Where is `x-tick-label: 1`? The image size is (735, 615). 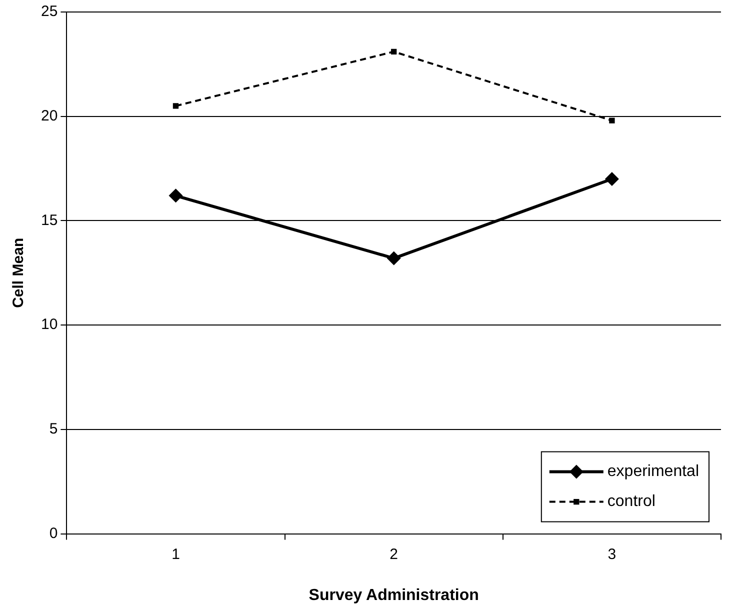
x-tick-label: 1 is located at coordinates (176, 554).